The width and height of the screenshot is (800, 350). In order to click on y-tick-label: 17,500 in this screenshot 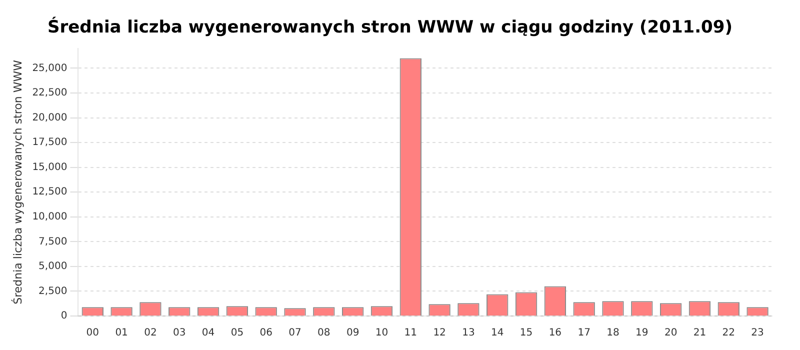, I will do `click(50, 142)`.